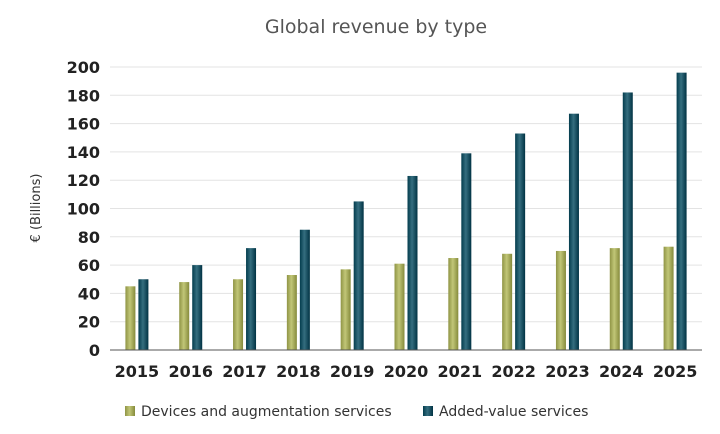 The height and width of the screenshot is (434, 720). Describe the element at coordinates (83, 95) in the screenshot. I see `y-tick-label: 180` at that location.